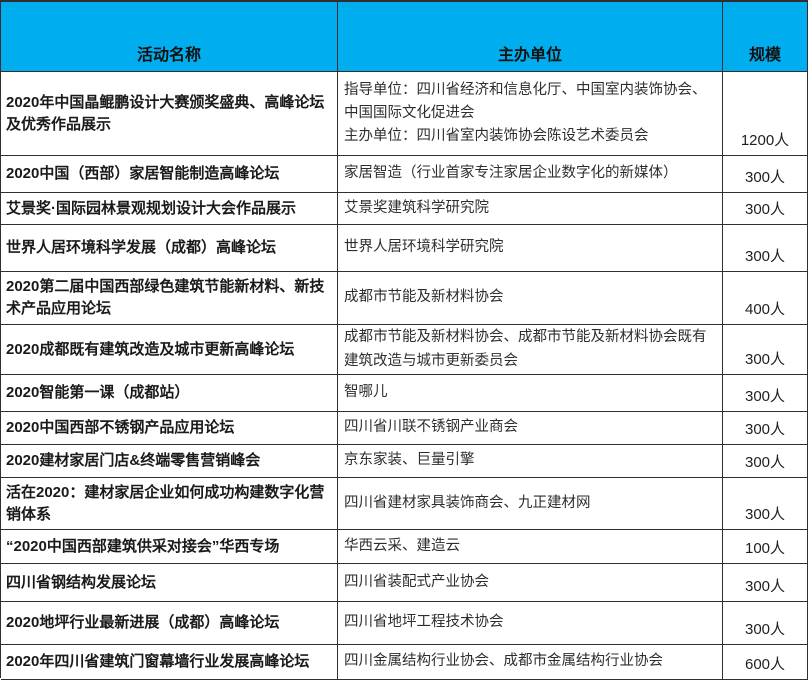 The height and width of the screenshot is (680, 808). I want to click on activity-name-cell: 世界人居环境科学发展（成都）高峰论坛, so click(169, 248).